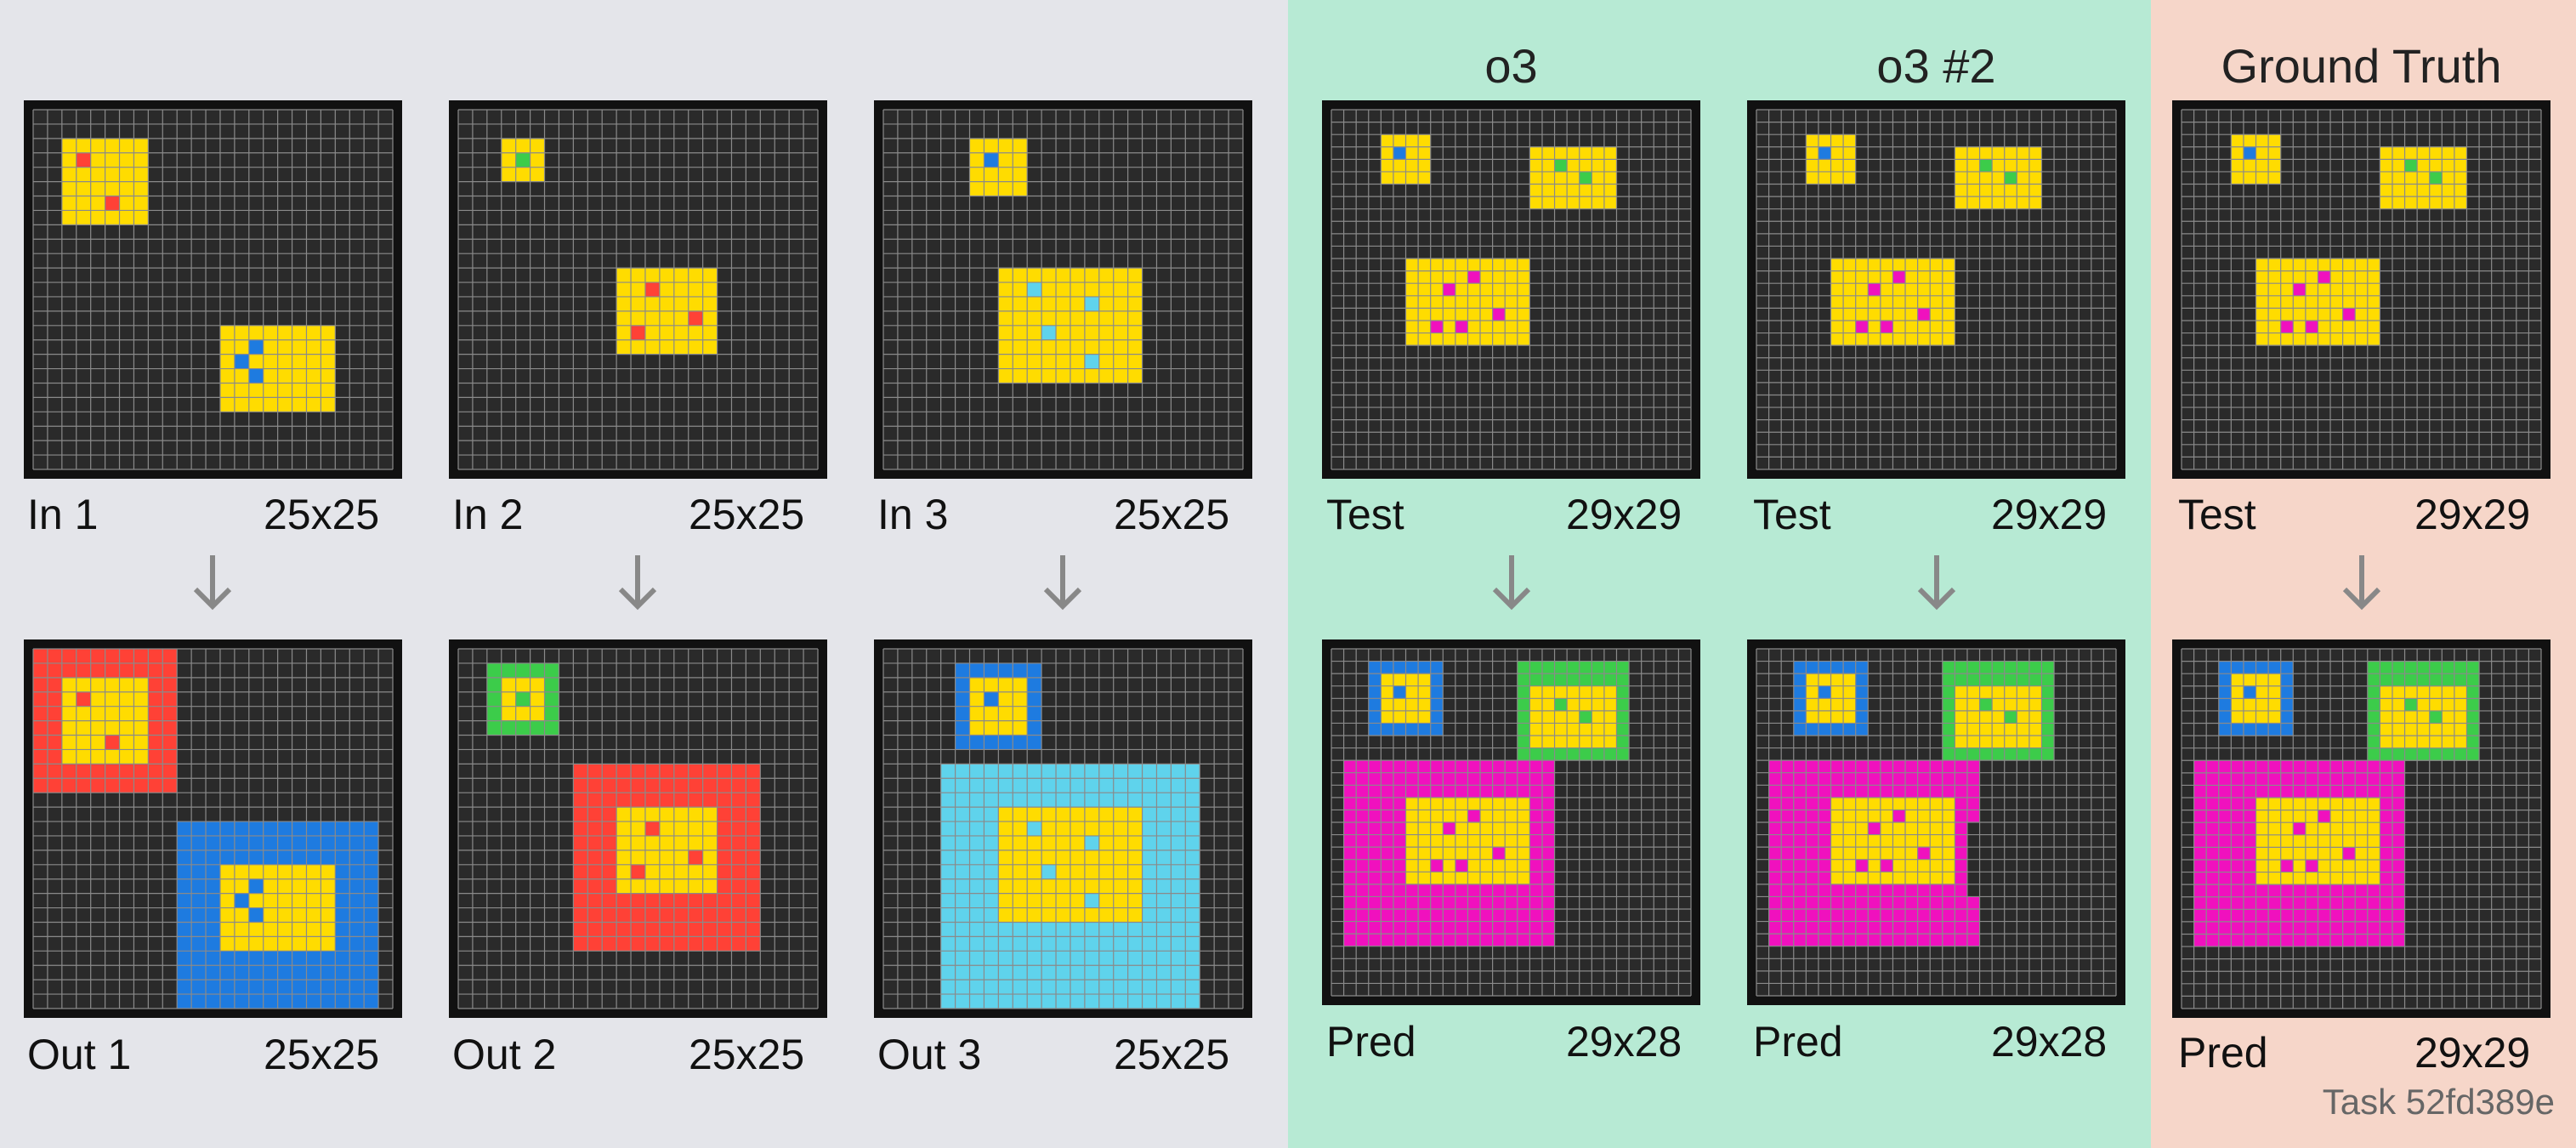  Describe the element at coordinates (1172, 514) in the screenshot. I see `input-size-3: 25x25` at that location.